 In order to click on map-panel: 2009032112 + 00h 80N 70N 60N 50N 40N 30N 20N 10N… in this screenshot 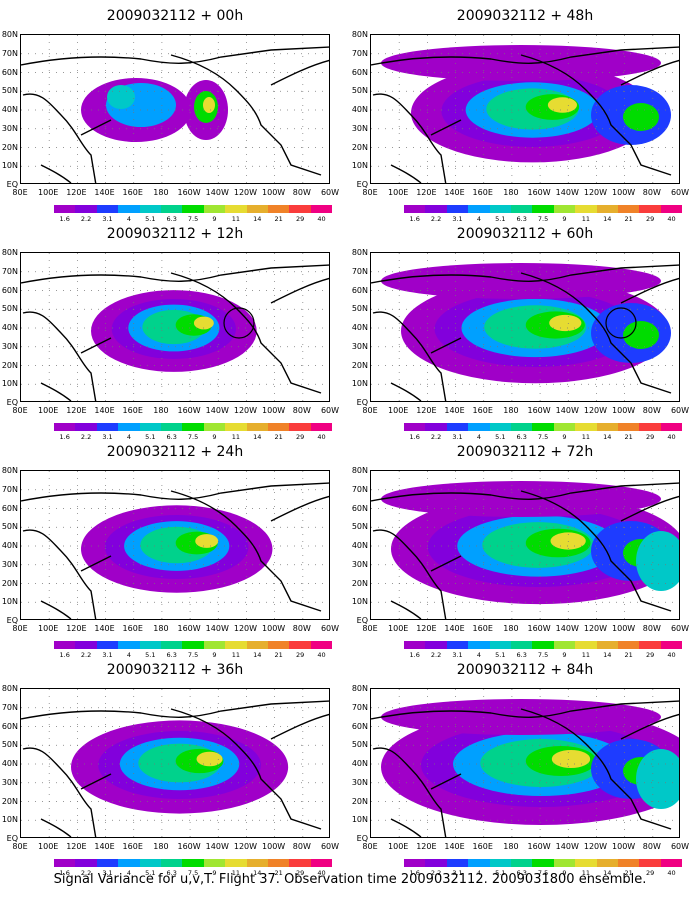, I will do `click(175, 117)`.